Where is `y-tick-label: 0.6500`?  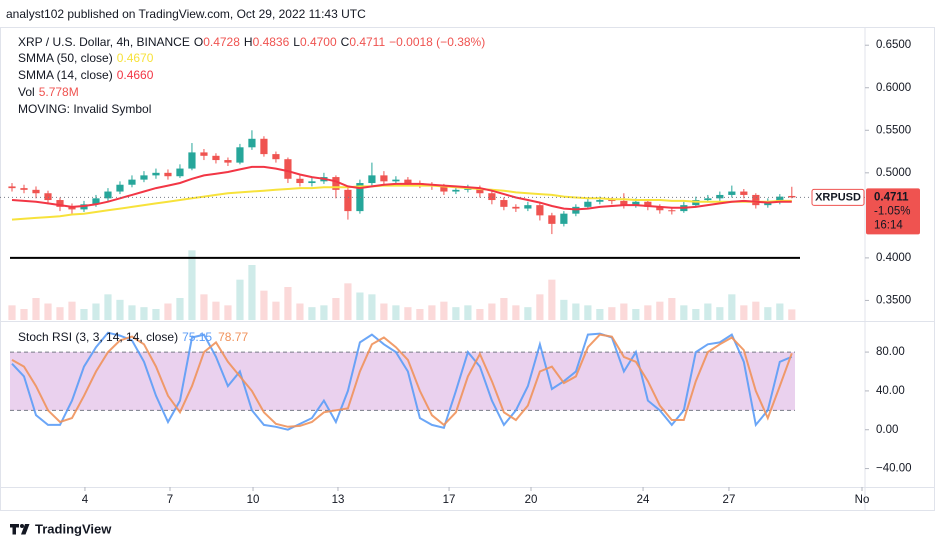
y-tick-label: 0.6500 is located at coordinates (893, 45).